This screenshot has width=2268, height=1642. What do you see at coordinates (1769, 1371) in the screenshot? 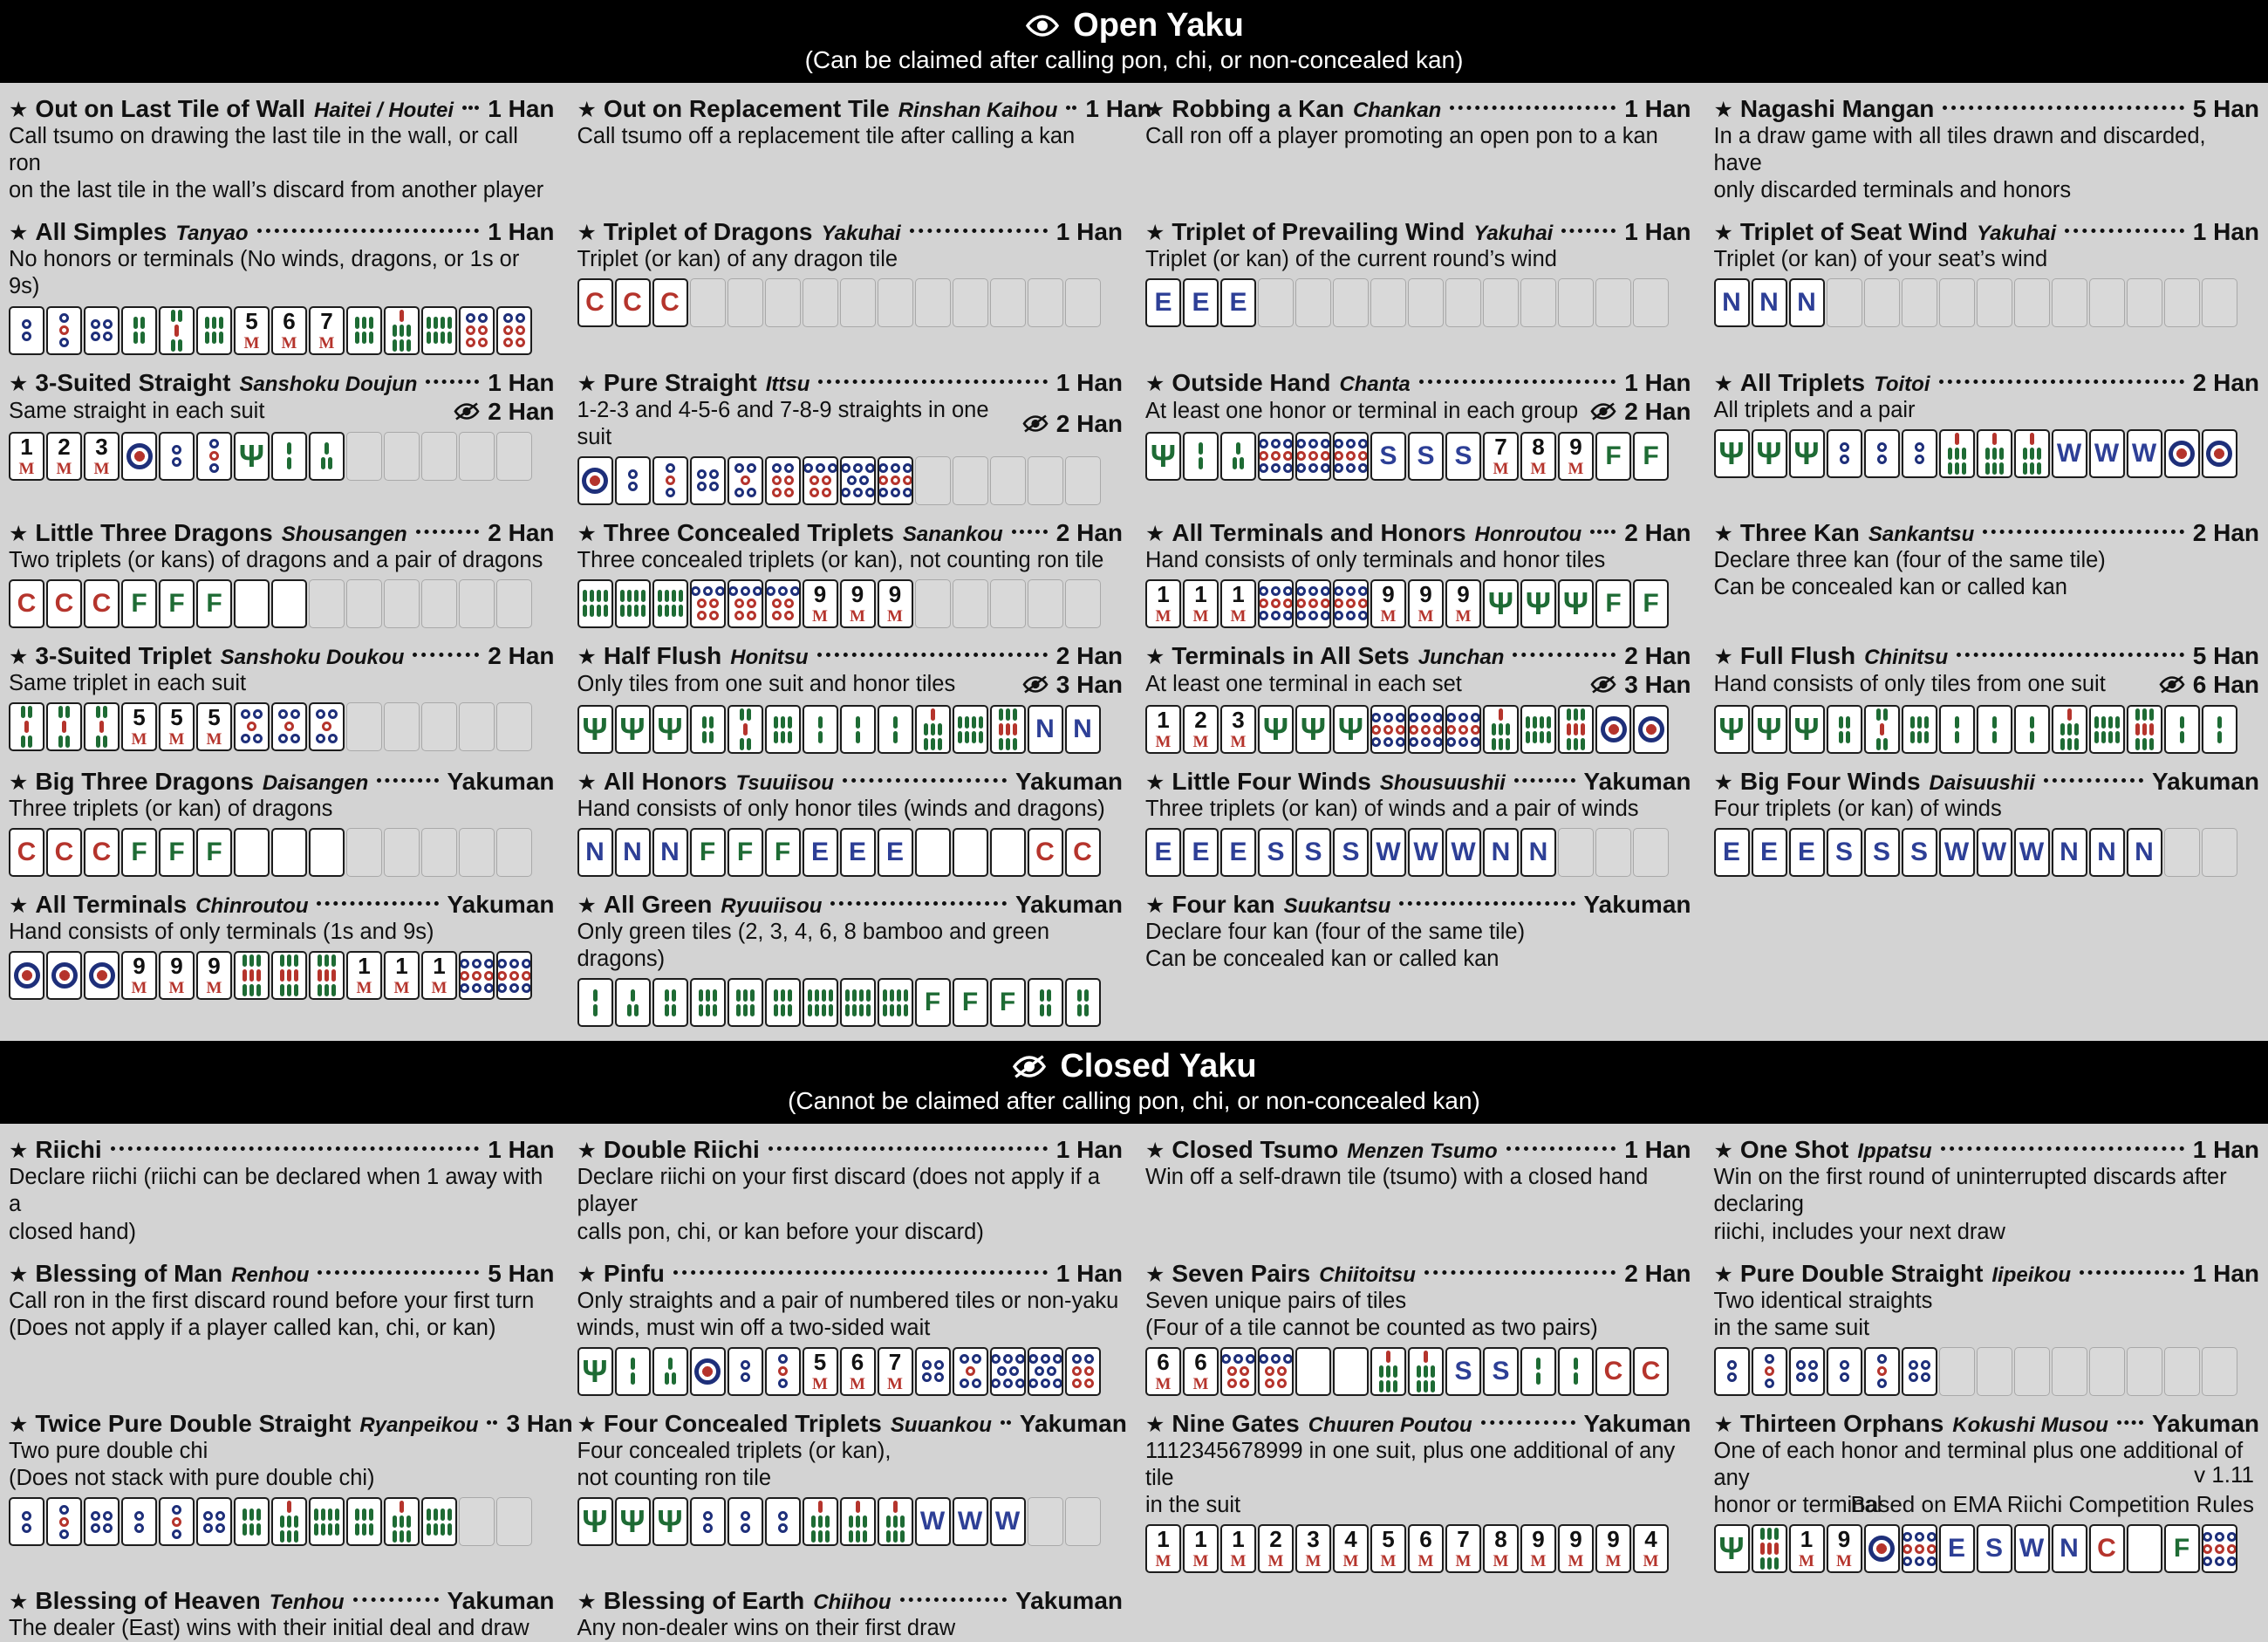
I see `tile-3-pin` at bounding box center [1769, 1371].